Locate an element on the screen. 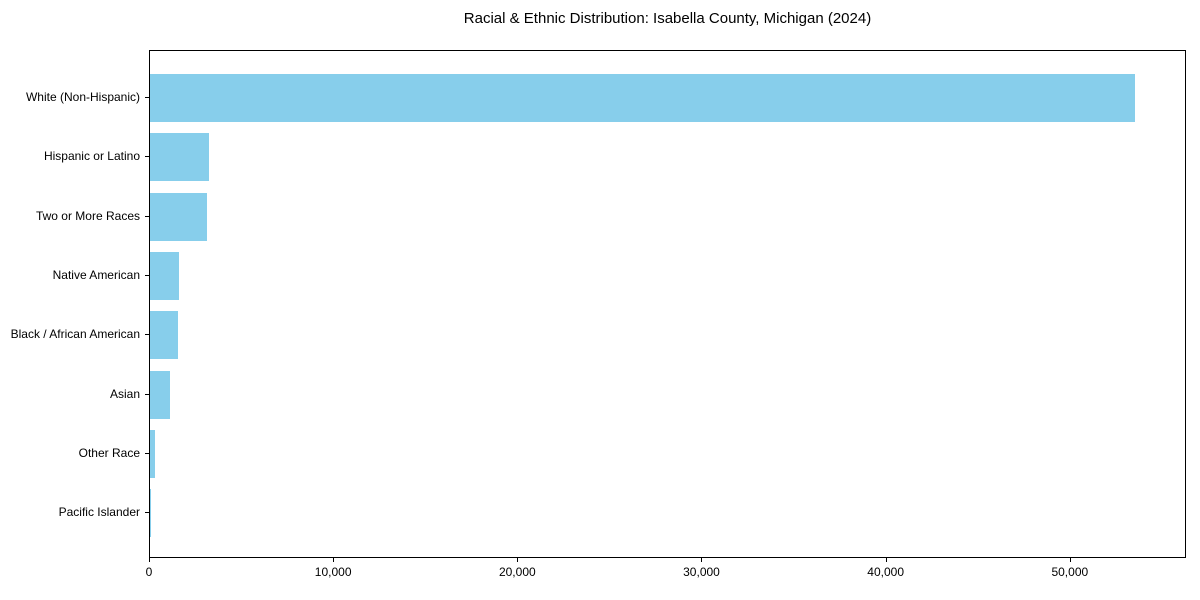 The height and width of the screenshot is (600, 1200). y-tick-label: Two or More Races is located at coordinates (87, 215).